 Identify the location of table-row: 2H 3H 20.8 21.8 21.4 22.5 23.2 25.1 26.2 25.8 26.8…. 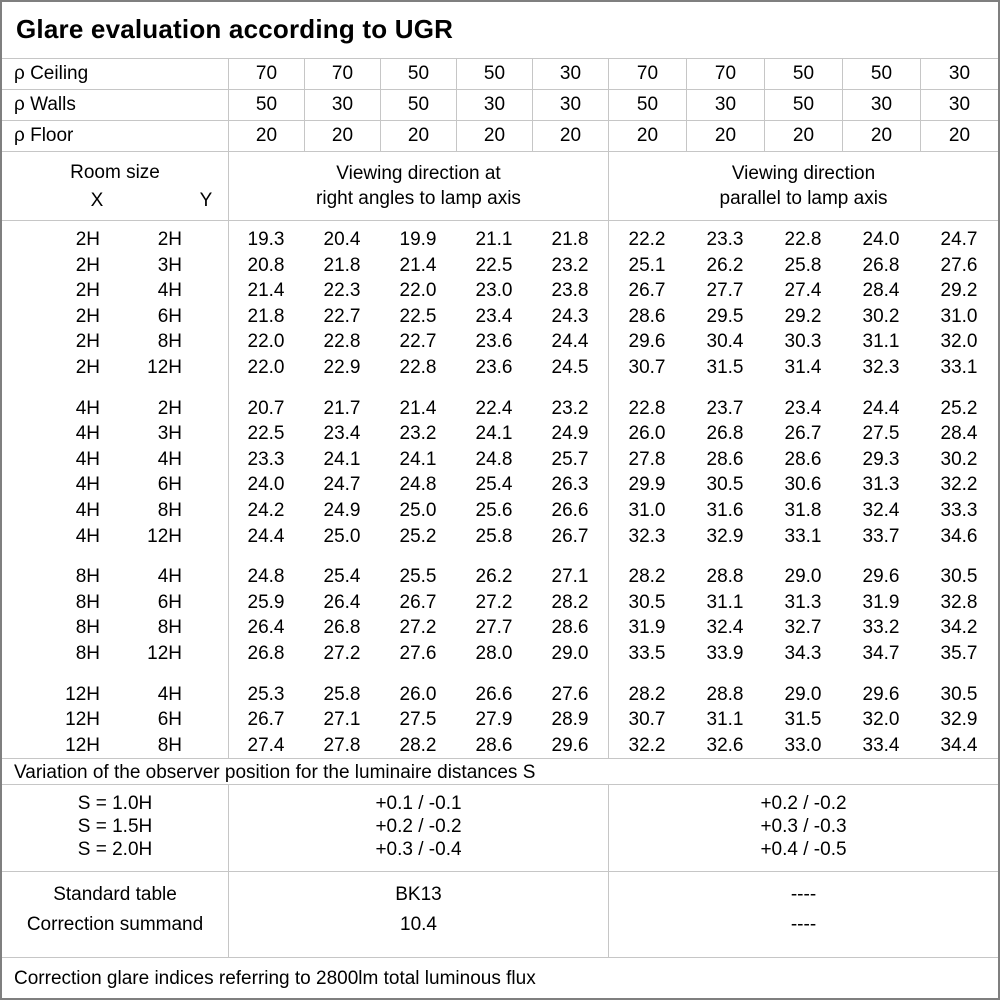
(500, 266).